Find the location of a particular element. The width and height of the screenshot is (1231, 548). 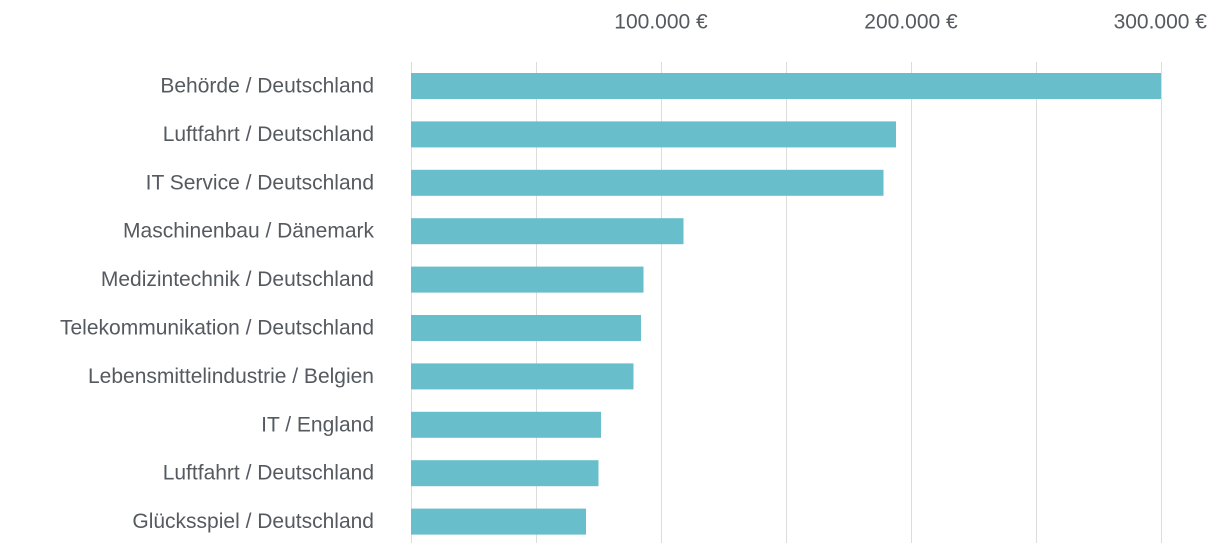

category-label: Telekommunikation / Deutschland is located at coordinates (217, 328).